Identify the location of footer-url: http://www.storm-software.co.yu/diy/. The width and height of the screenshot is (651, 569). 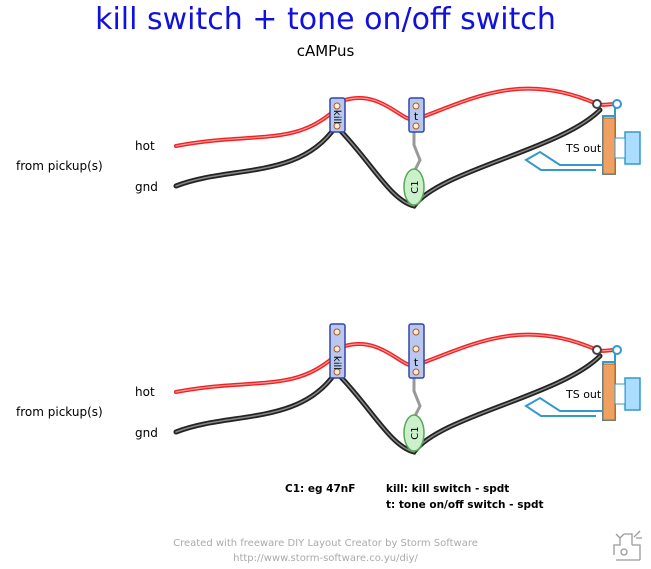
(325, 558).